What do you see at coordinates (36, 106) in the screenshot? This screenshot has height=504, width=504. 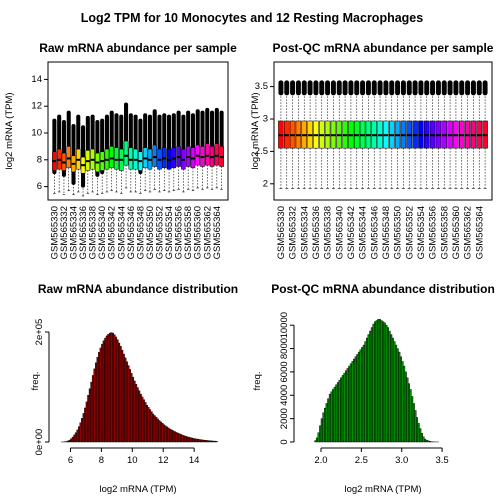 I see `y-tick-label: 12` at bounding box center [36, 106].